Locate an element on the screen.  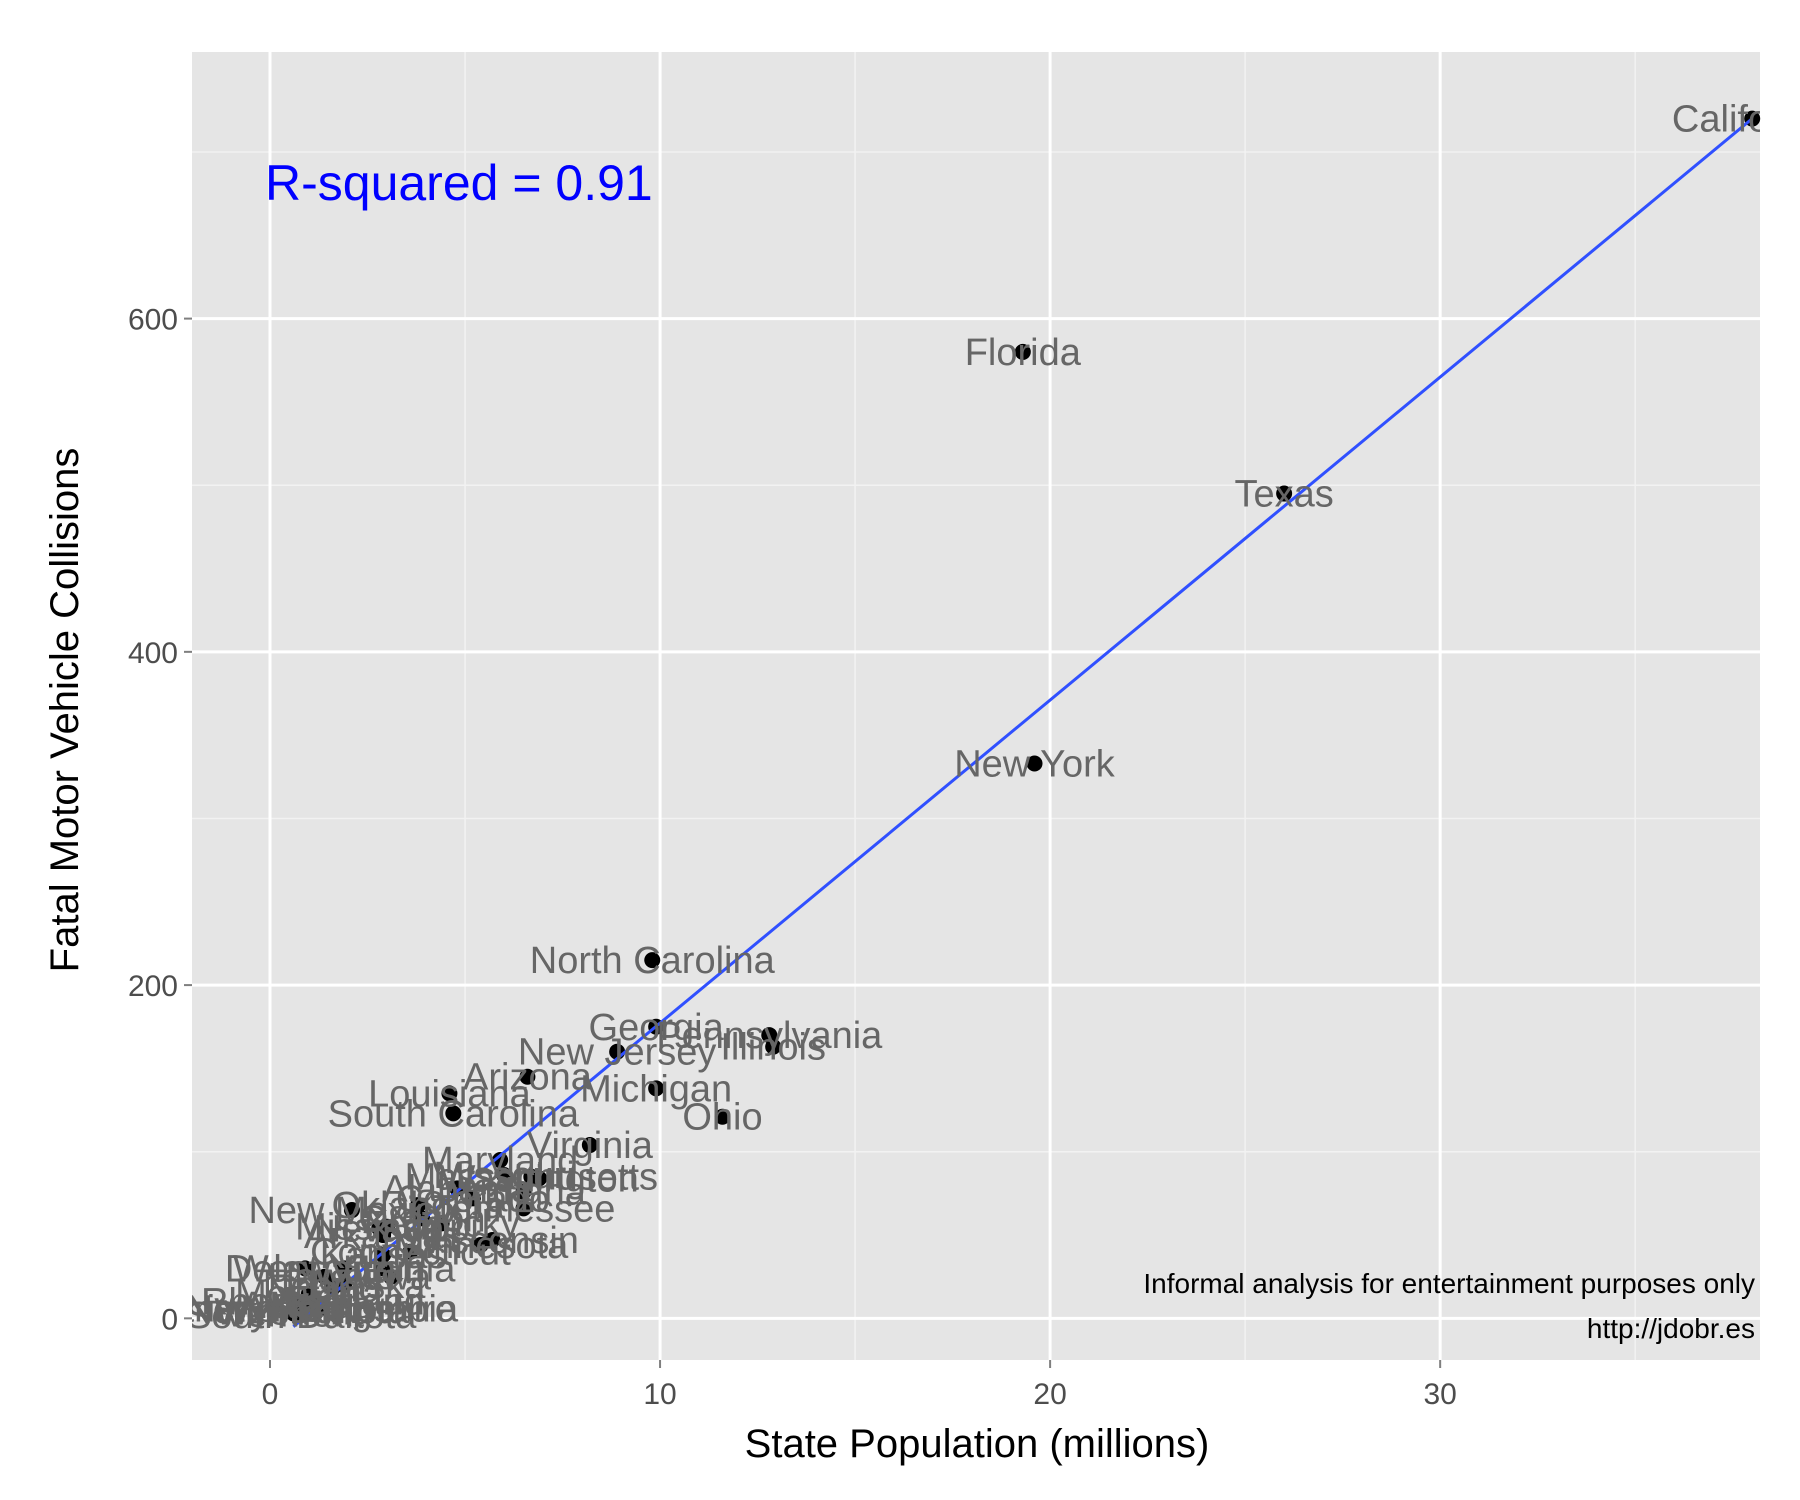
point-label: Rhode Island is located at coordinates (313, 1303).